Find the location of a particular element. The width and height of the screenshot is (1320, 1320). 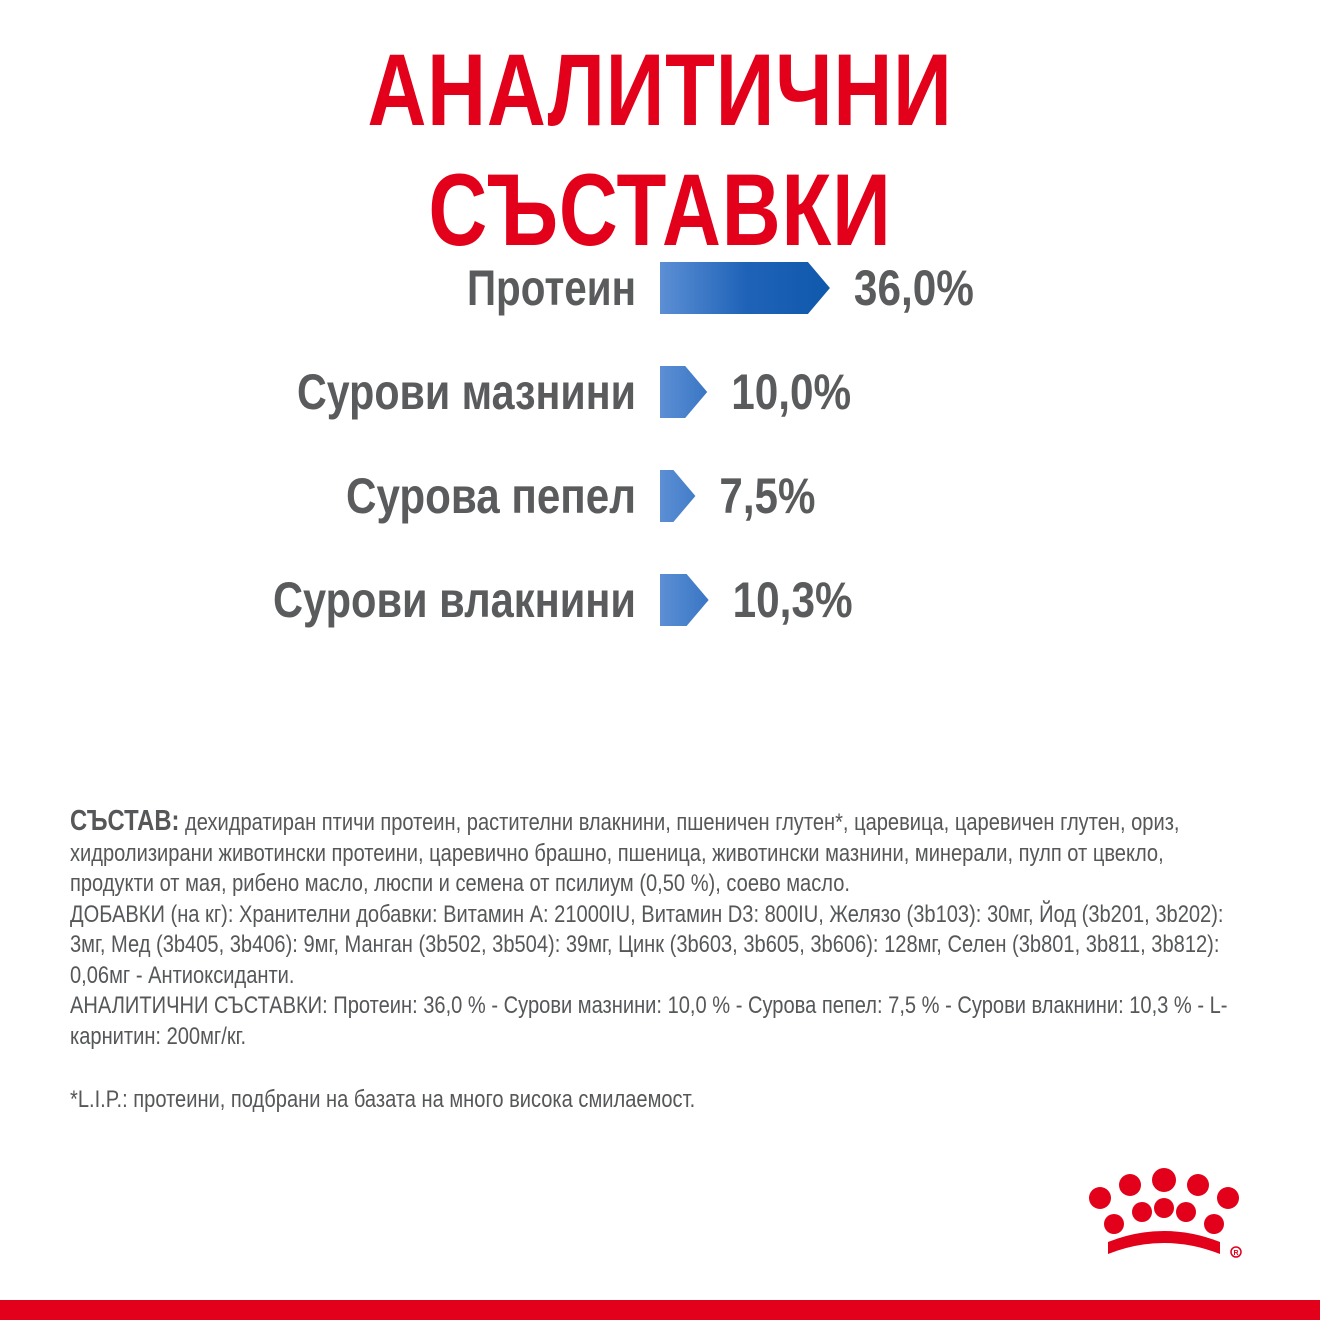

bar-category-label: Сурови мазнини is located at coordinates (466, 392).